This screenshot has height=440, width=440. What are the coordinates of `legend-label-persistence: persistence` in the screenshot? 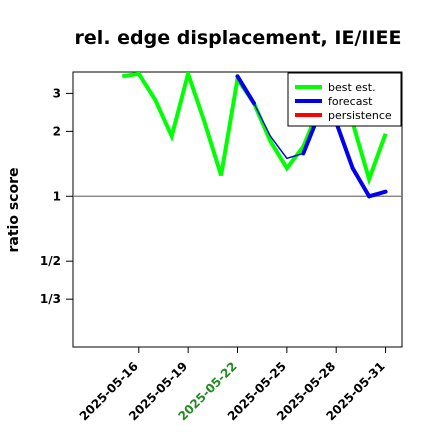 It's located at (360, 115).